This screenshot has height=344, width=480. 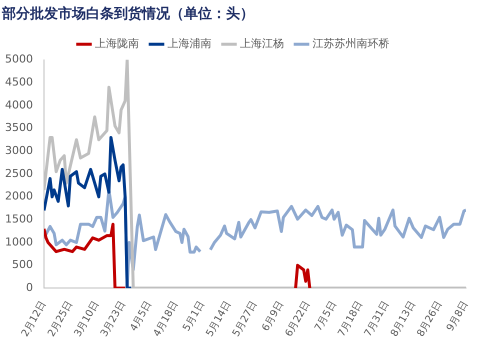 What do you see at coordinates (18, 150) in the screenshot?
I see `y-tick-label: 3000` at bounding box center [18, 150].